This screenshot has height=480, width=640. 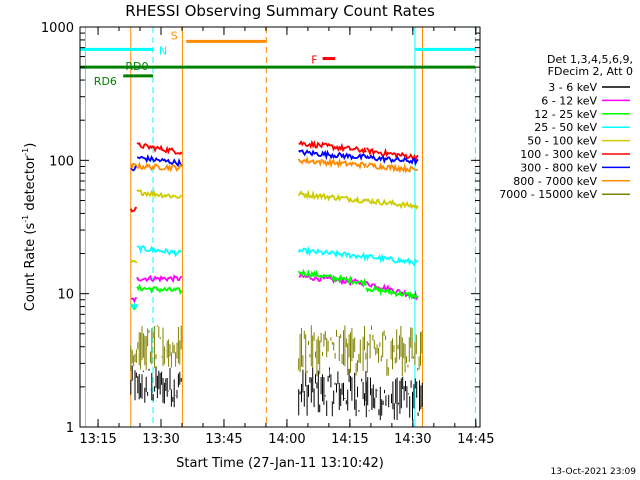 I want to click on flag-label-4: RD6, so click(x=105, y=81).